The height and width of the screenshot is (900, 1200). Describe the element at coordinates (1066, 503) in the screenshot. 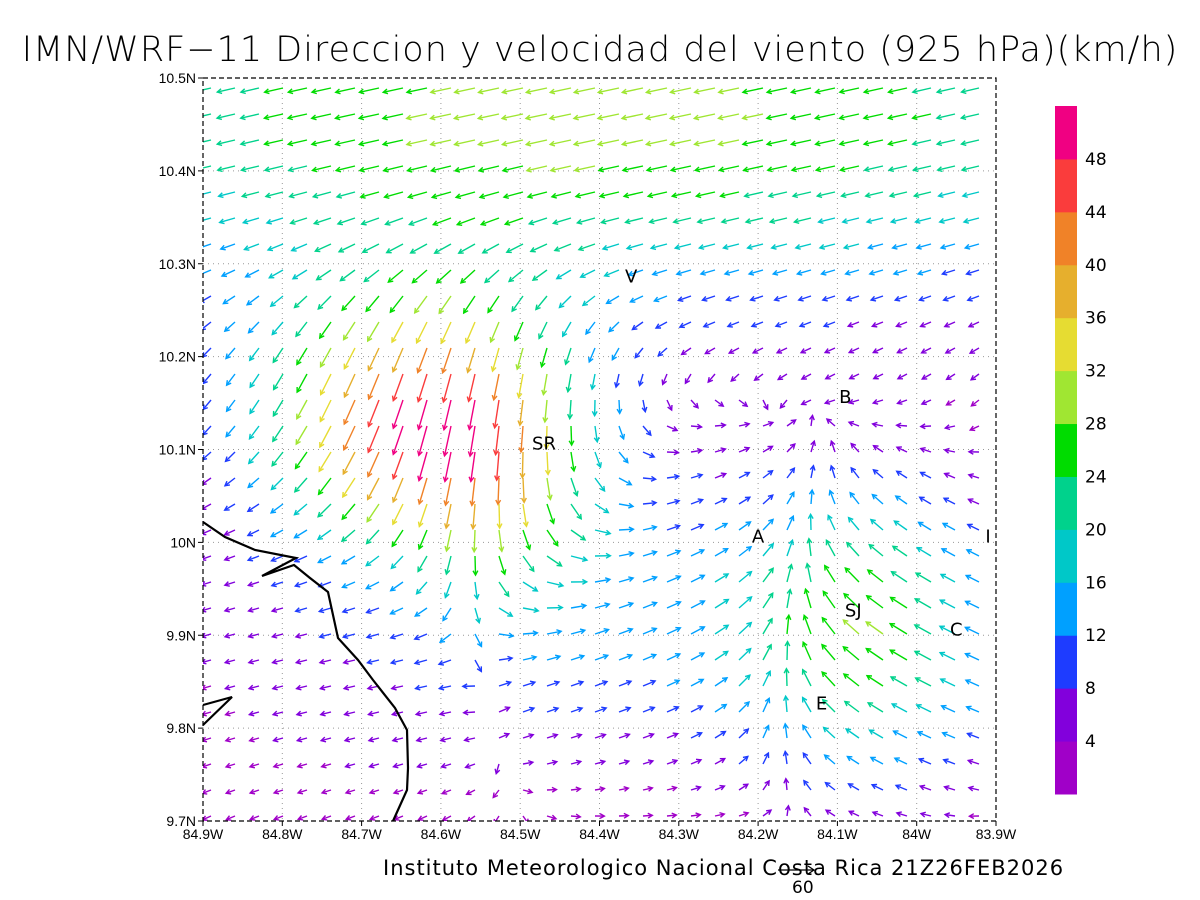

I see `colorbar-segment` at that location.